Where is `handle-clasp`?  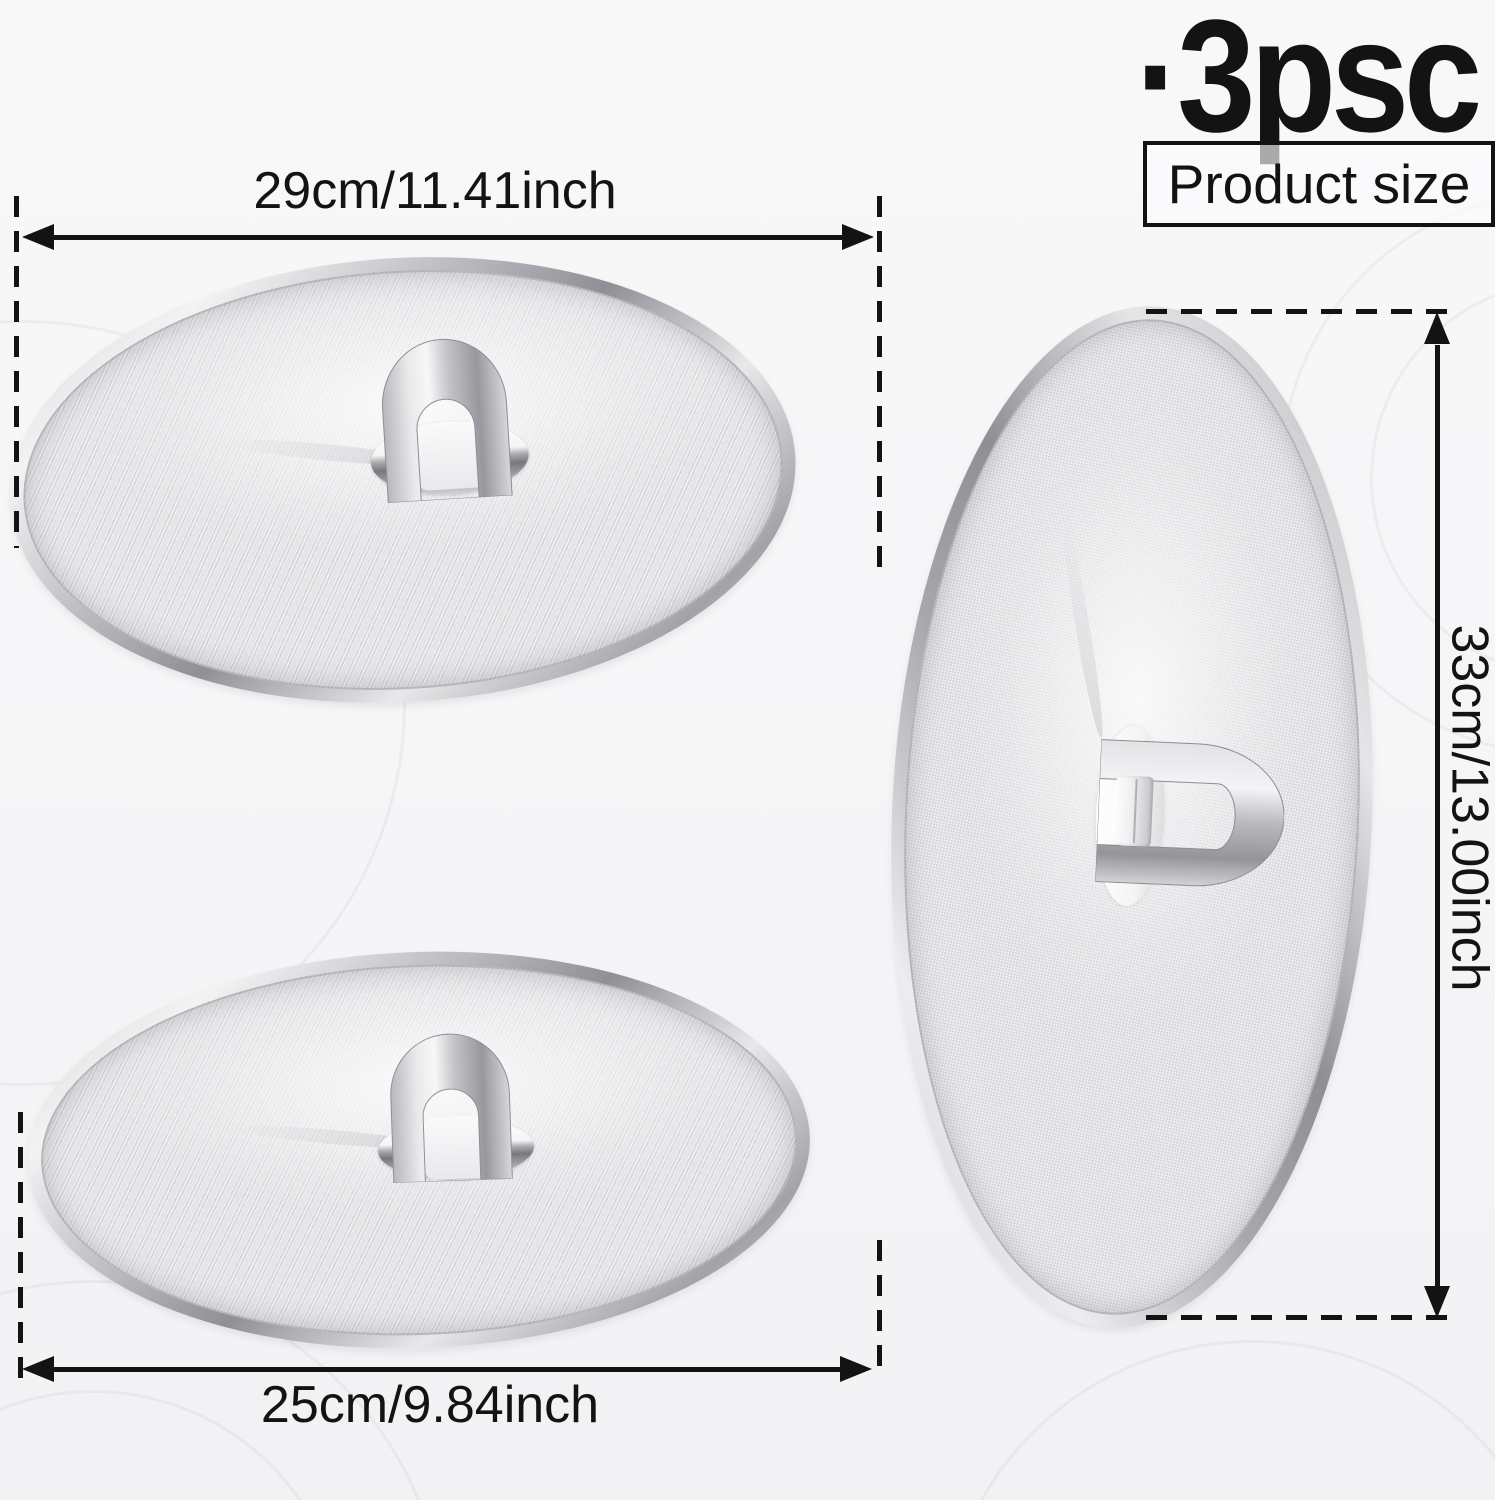
handle-clasp is located at coordinates (1132, 811).